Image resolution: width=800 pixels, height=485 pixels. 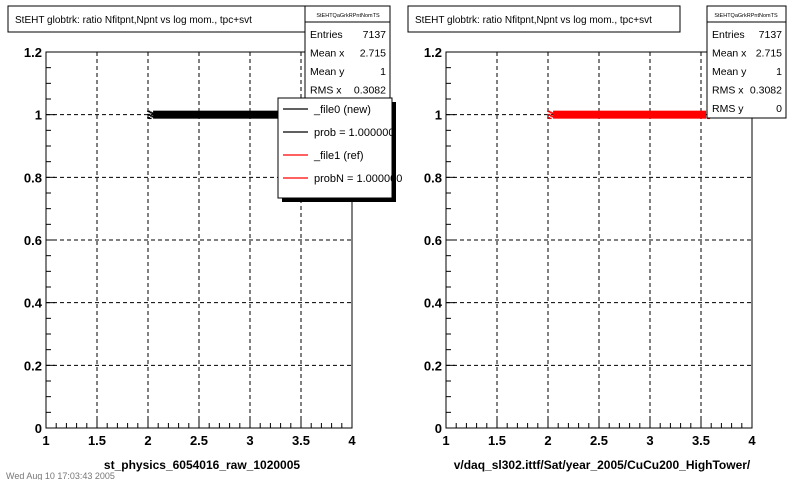 What do you see at coordinates (497, 440) in the screenshot?
I see `p2-xtick-label-1: 1.5` at bounding box center [497, 440].